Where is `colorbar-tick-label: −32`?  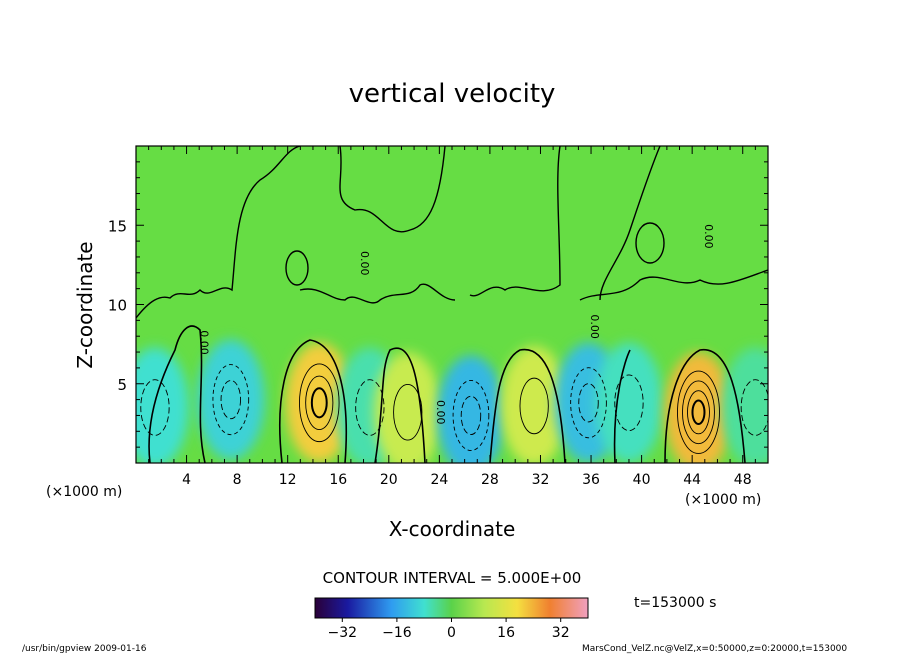 colorbar-tick-label: −32 is located at coordinates (343, 633).